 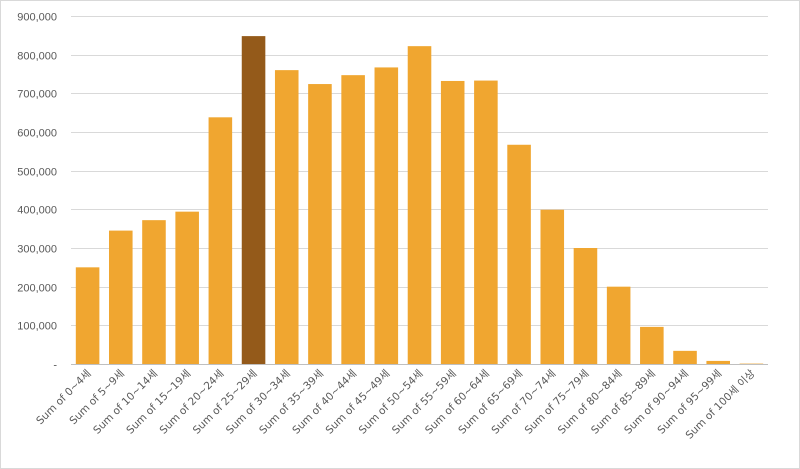 I want to click on y-tick-label: 500,000, so click(x=37, y=173).